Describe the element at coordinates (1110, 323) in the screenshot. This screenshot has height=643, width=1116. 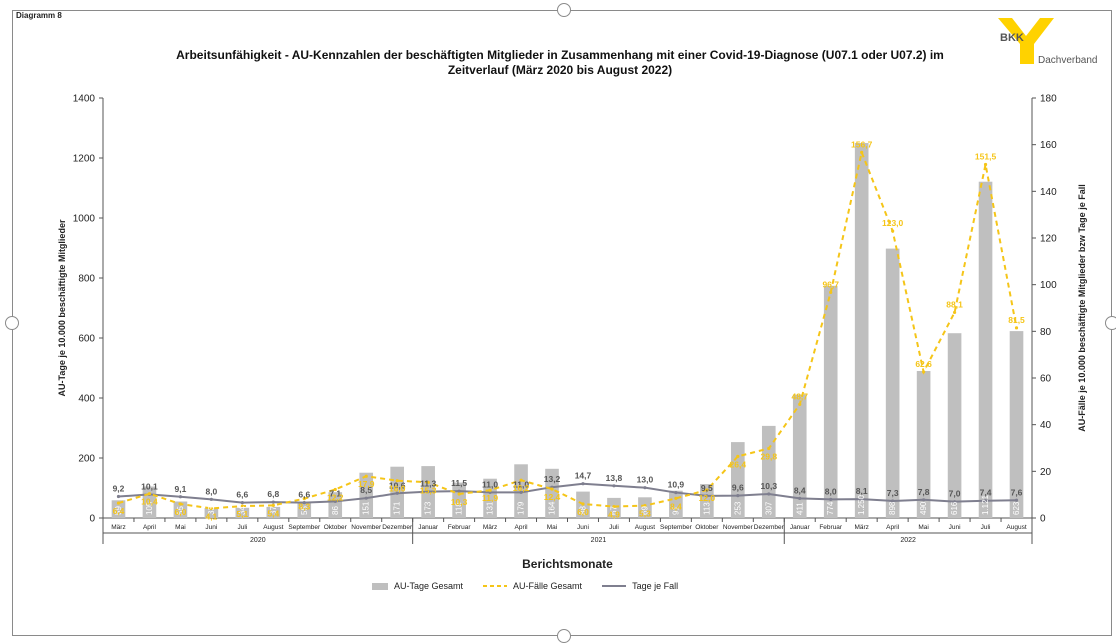
I see `resize-handle-right` at that location.